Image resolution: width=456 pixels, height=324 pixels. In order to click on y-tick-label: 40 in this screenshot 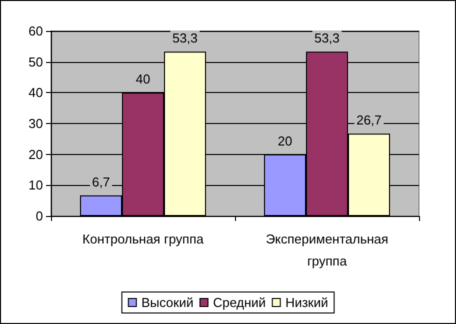, I will do `click(35, 92)`.